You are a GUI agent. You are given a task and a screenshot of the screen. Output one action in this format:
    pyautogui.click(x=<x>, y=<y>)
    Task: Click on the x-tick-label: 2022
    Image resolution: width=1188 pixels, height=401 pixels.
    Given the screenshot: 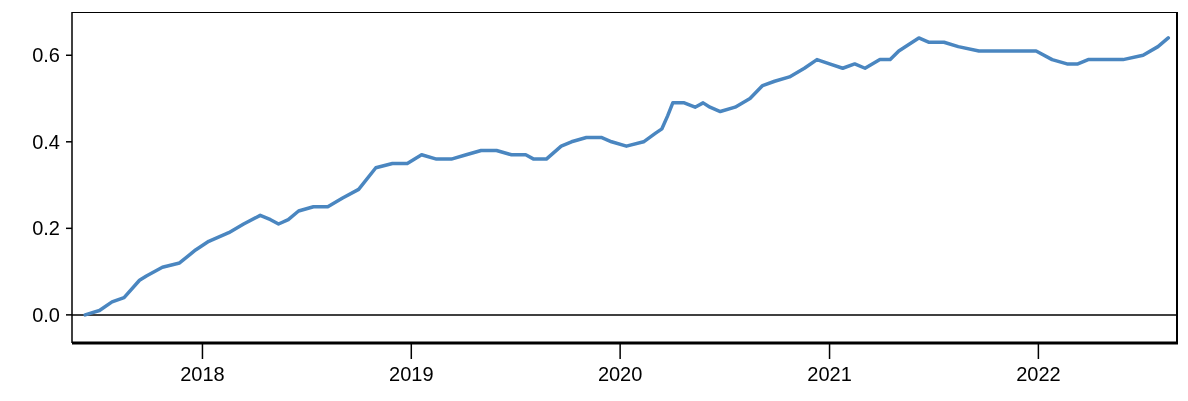 What is the action you would take?
    pyautogui.click(x=1038, y=374)
    